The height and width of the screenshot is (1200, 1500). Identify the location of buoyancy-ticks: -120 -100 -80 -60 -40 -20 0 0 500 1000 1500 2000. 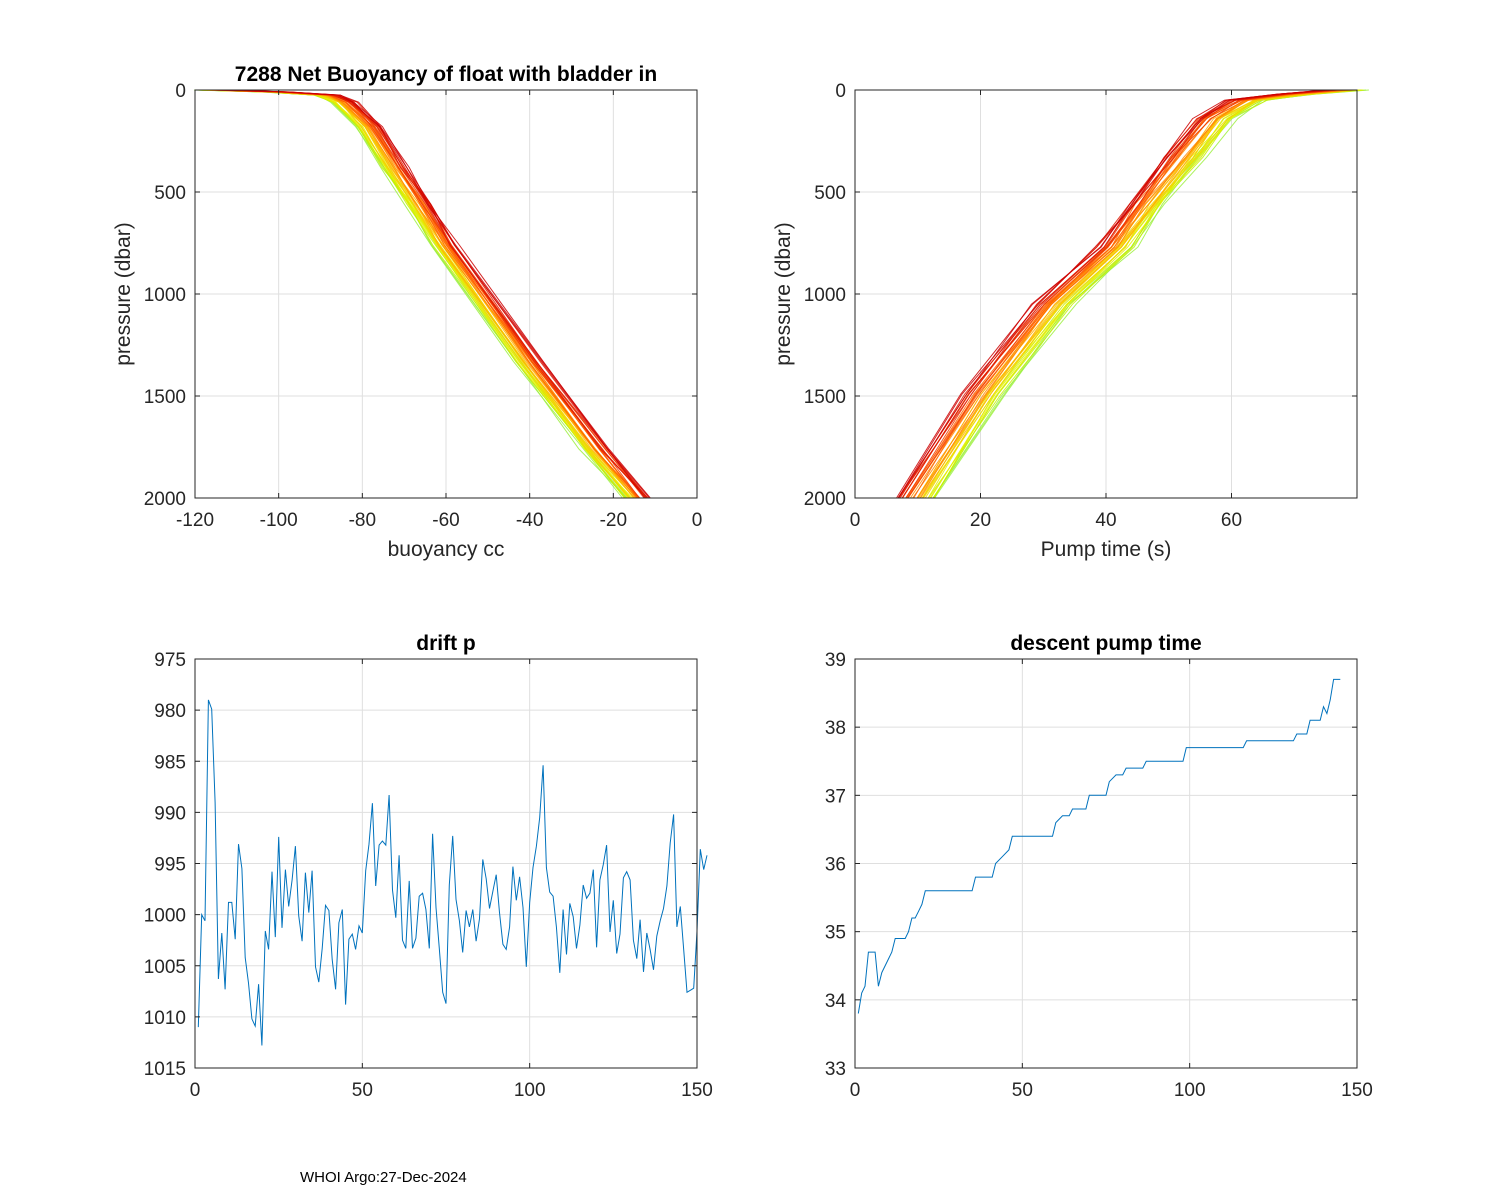
(423, 306).